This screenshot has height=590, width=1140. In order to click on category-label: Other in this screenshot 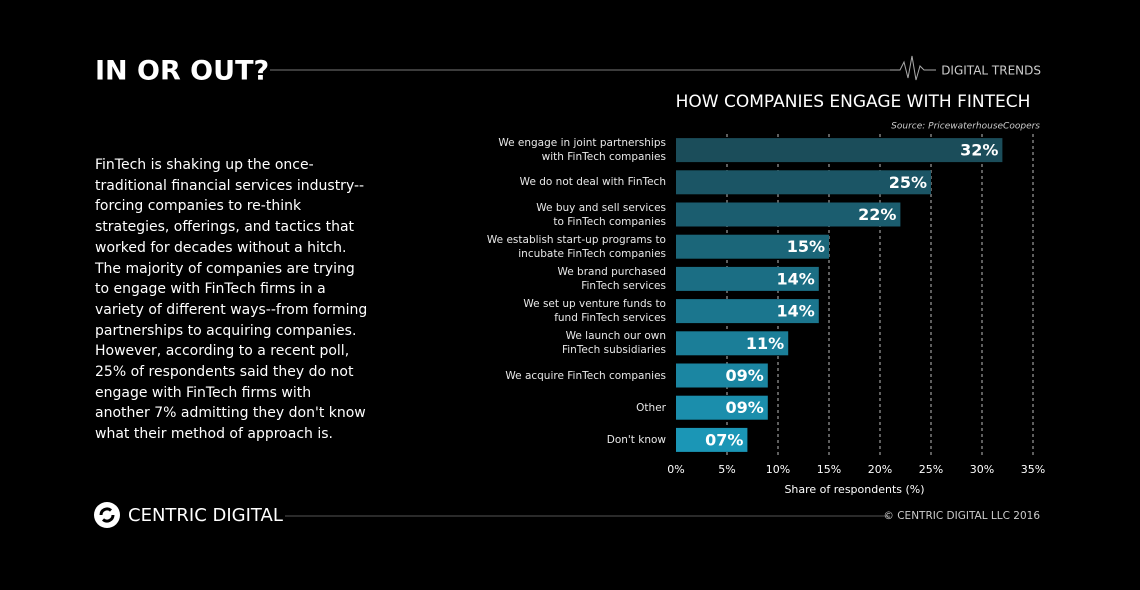, I will do `click(651, 407)`.